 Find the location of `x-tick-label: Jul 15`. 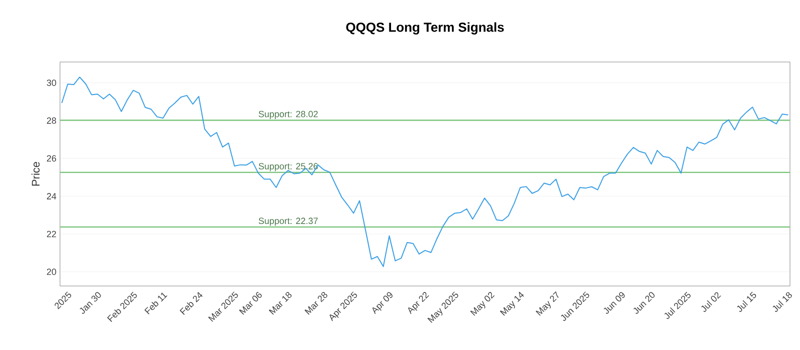

x-tick-label: Jul 15 is located at coordinates (746, 302).